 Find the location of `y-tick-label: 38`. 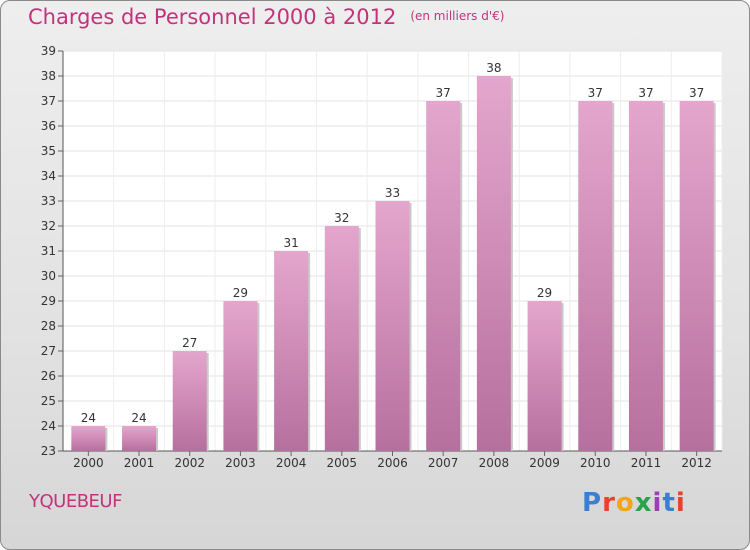

y-tick-label: 38 is located at coordinates (48, 76).